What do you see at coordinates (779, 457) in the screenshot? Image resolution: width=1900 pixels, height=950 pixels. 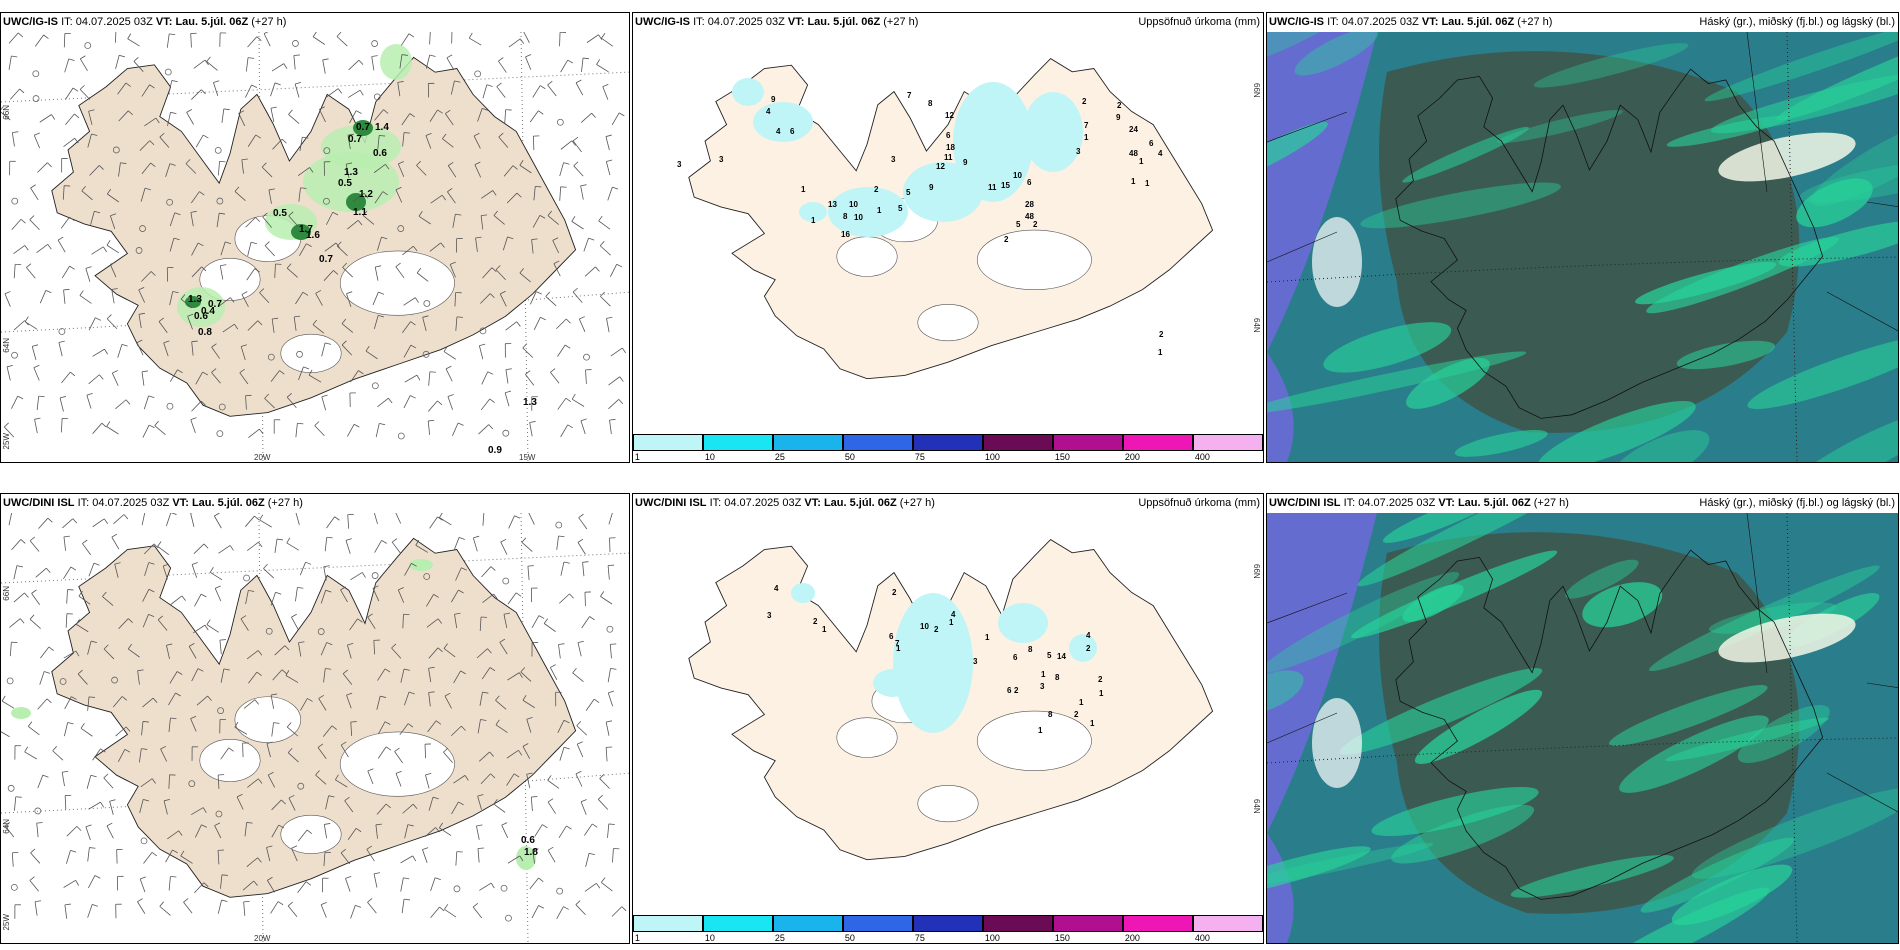 I see `colorbar-label: 25` at bounding box center [779, 457].